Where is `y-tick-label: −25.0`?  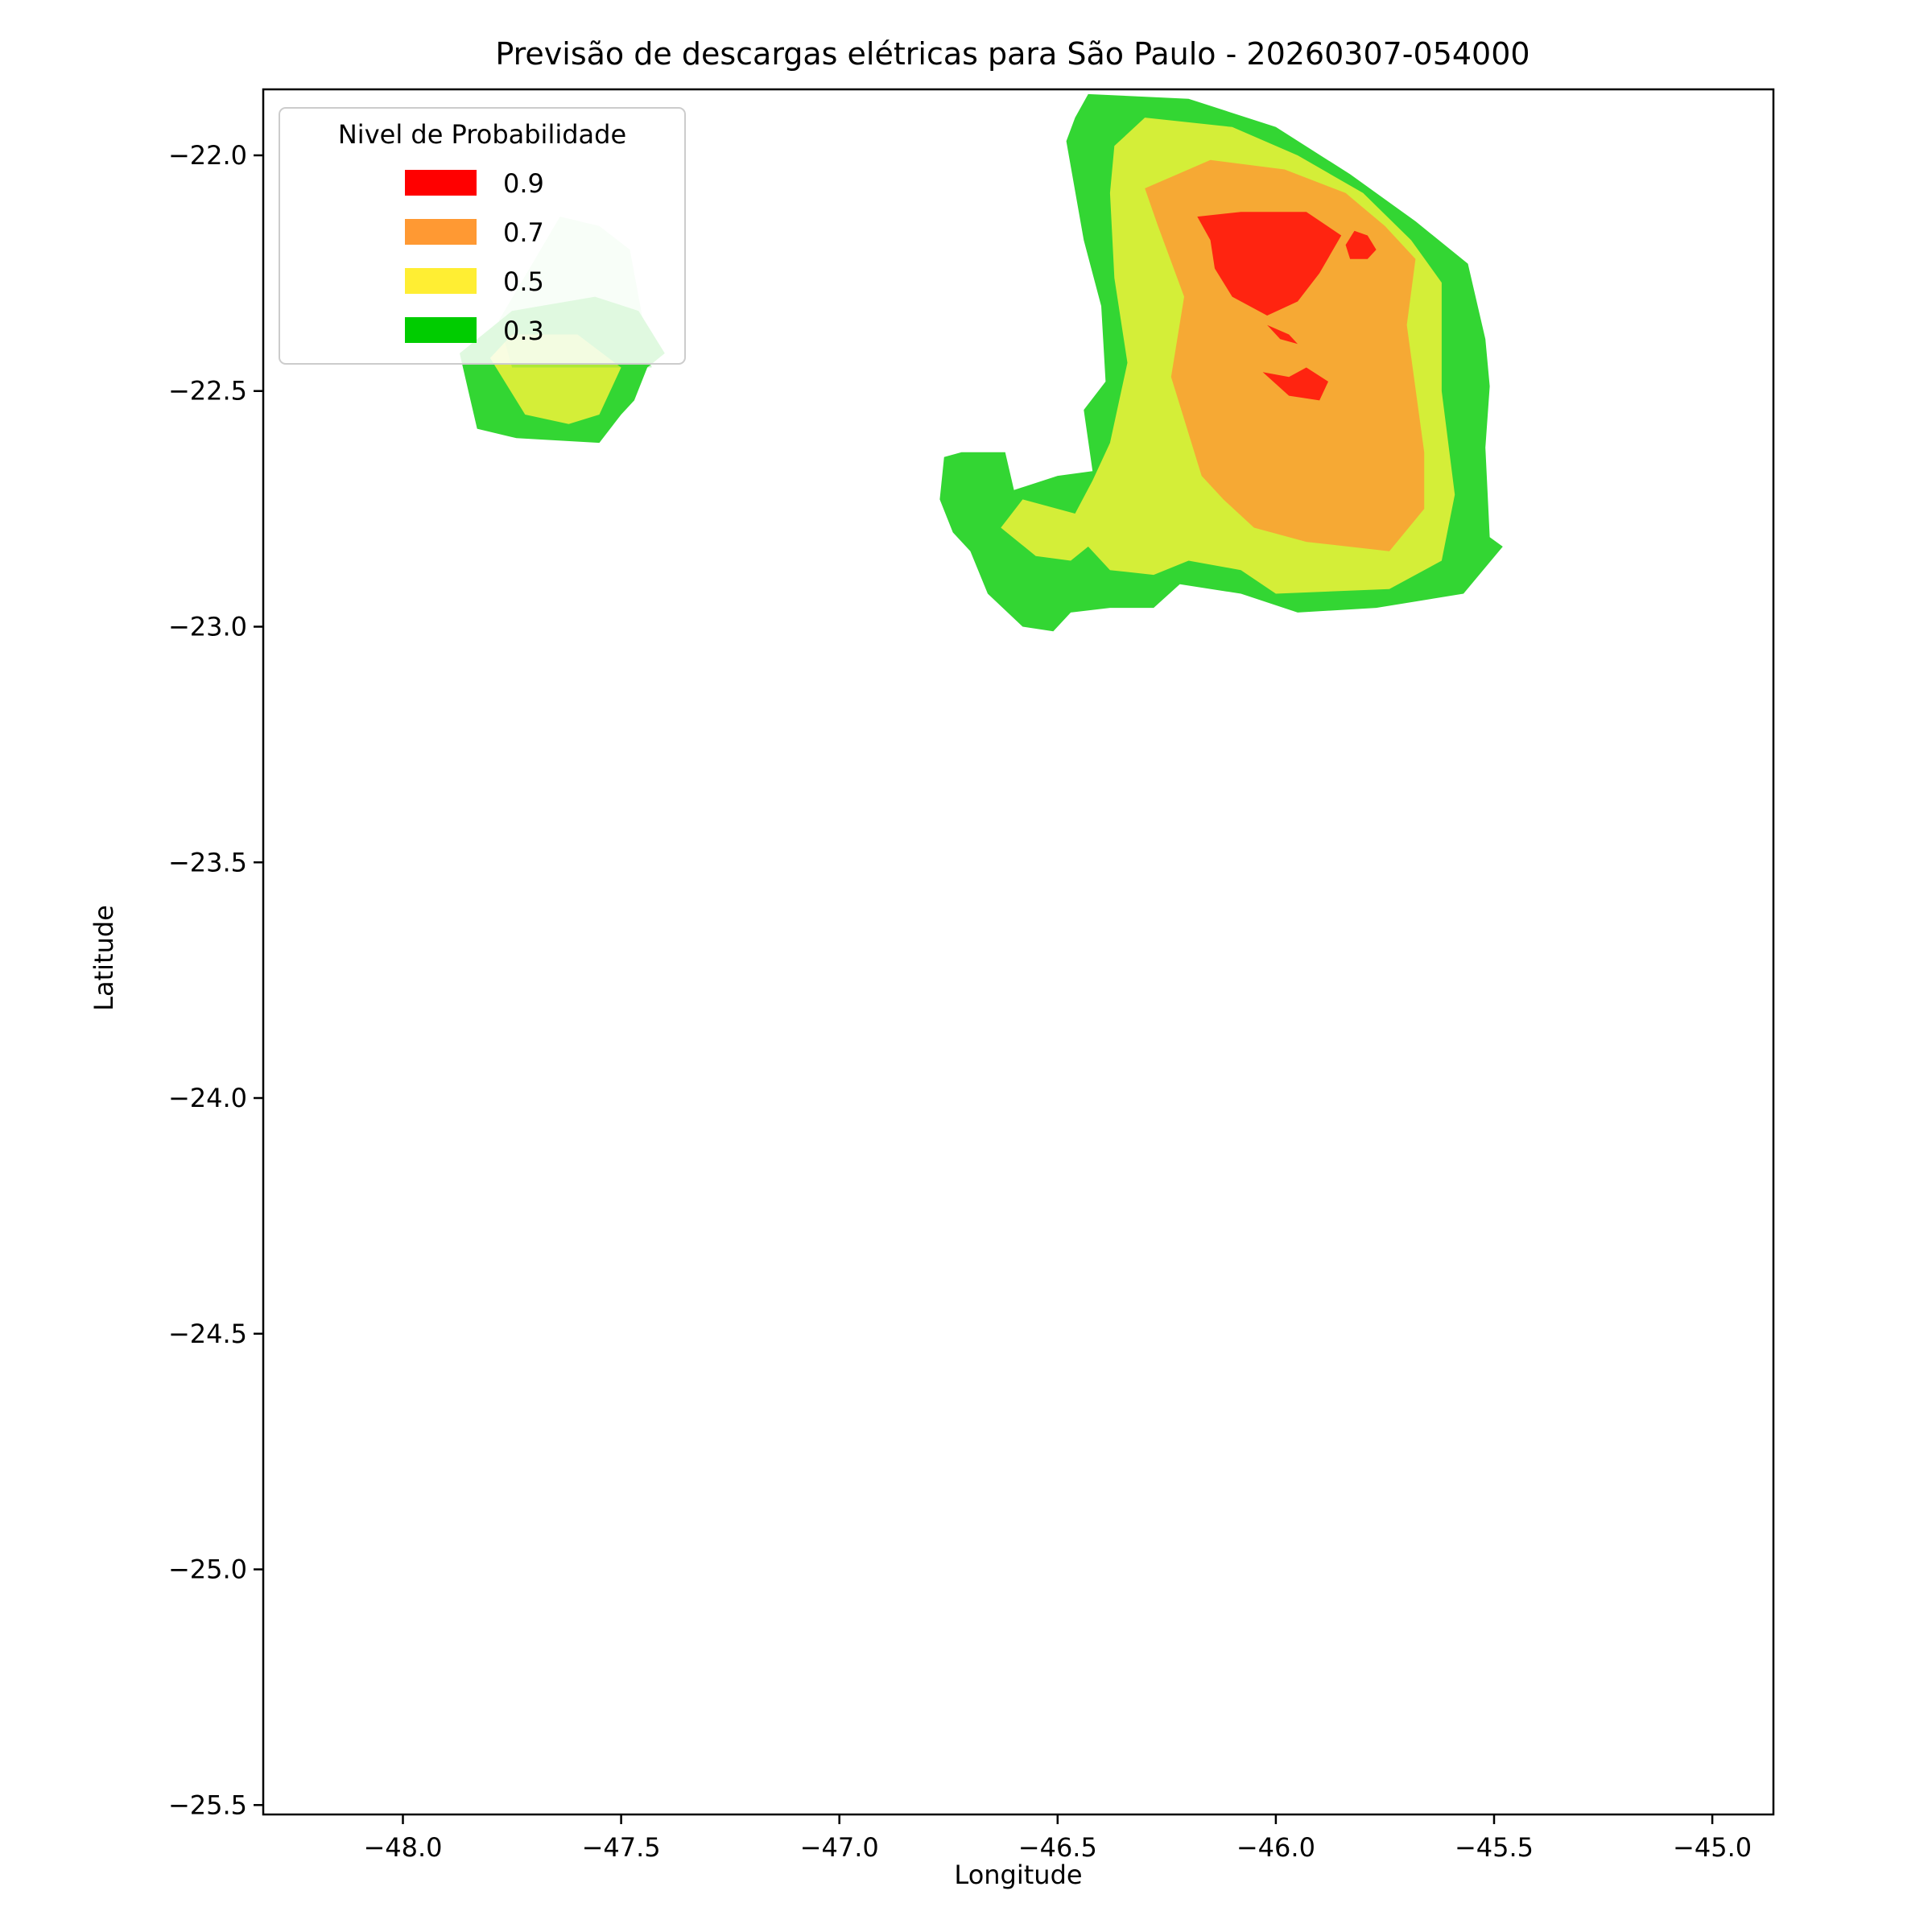
y-tick-label: −25.0 is located at coordinates (207, 1569).